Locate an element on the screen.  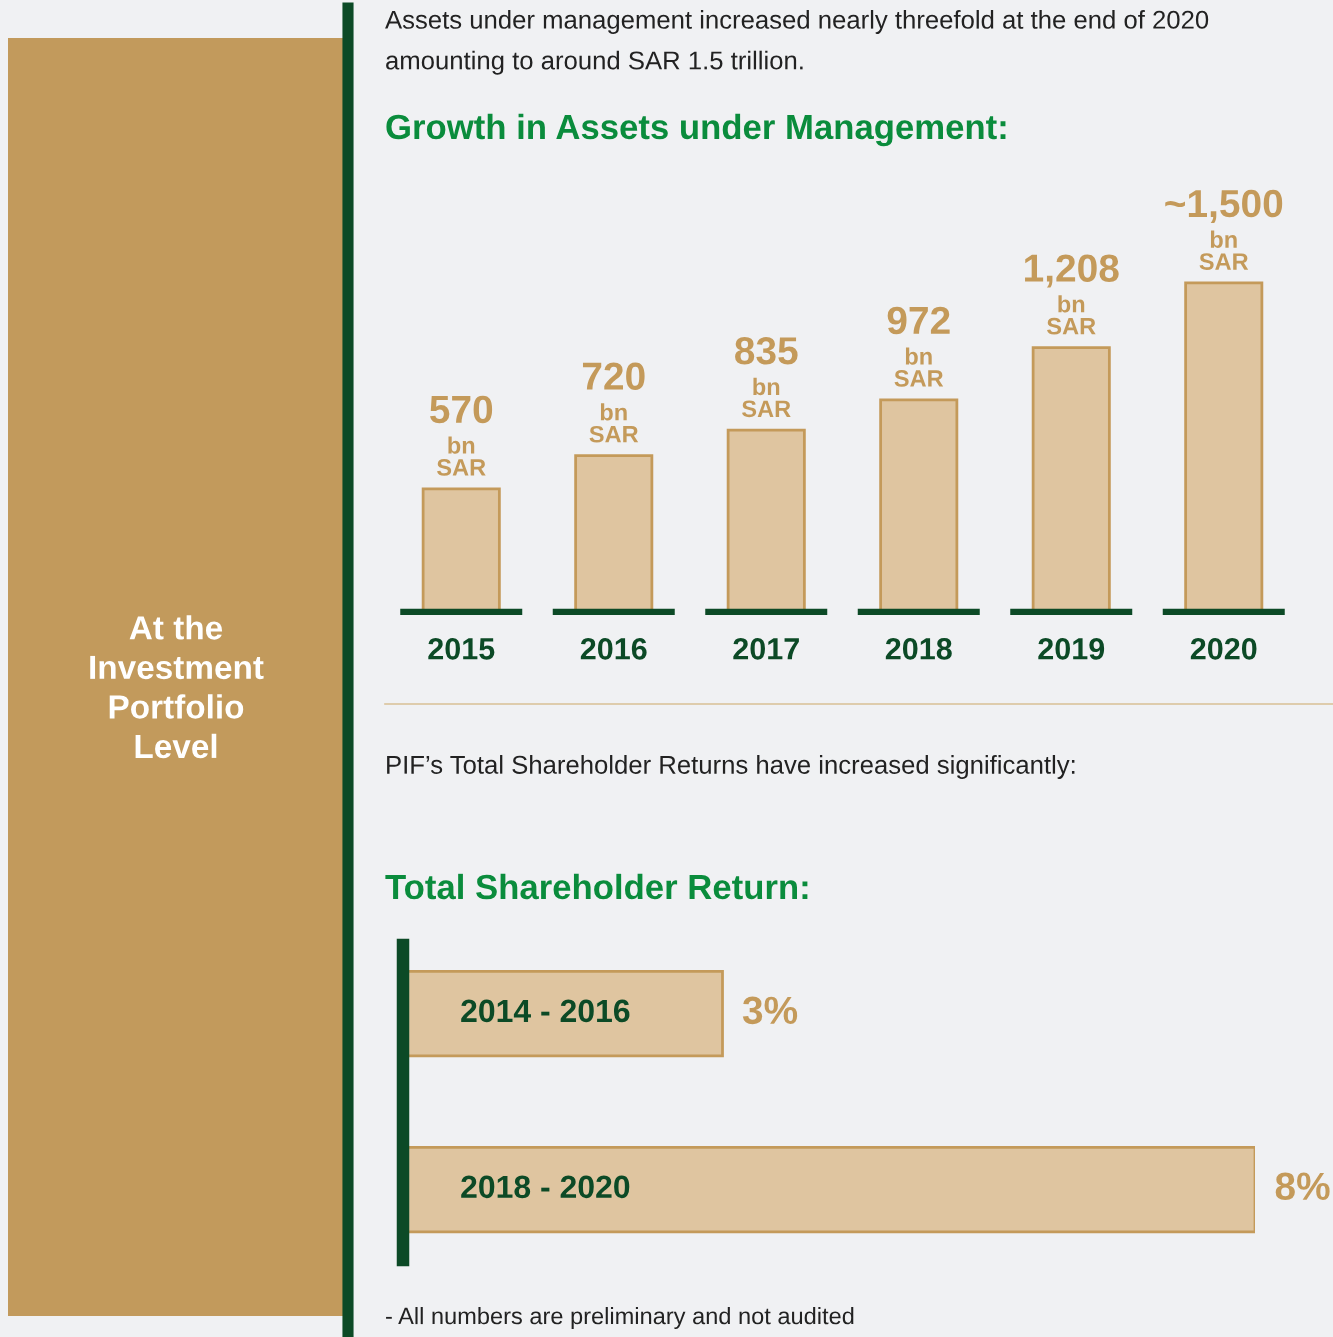
y-tick-label: 2018 - 2020 is located at coordinates (545, 1187).